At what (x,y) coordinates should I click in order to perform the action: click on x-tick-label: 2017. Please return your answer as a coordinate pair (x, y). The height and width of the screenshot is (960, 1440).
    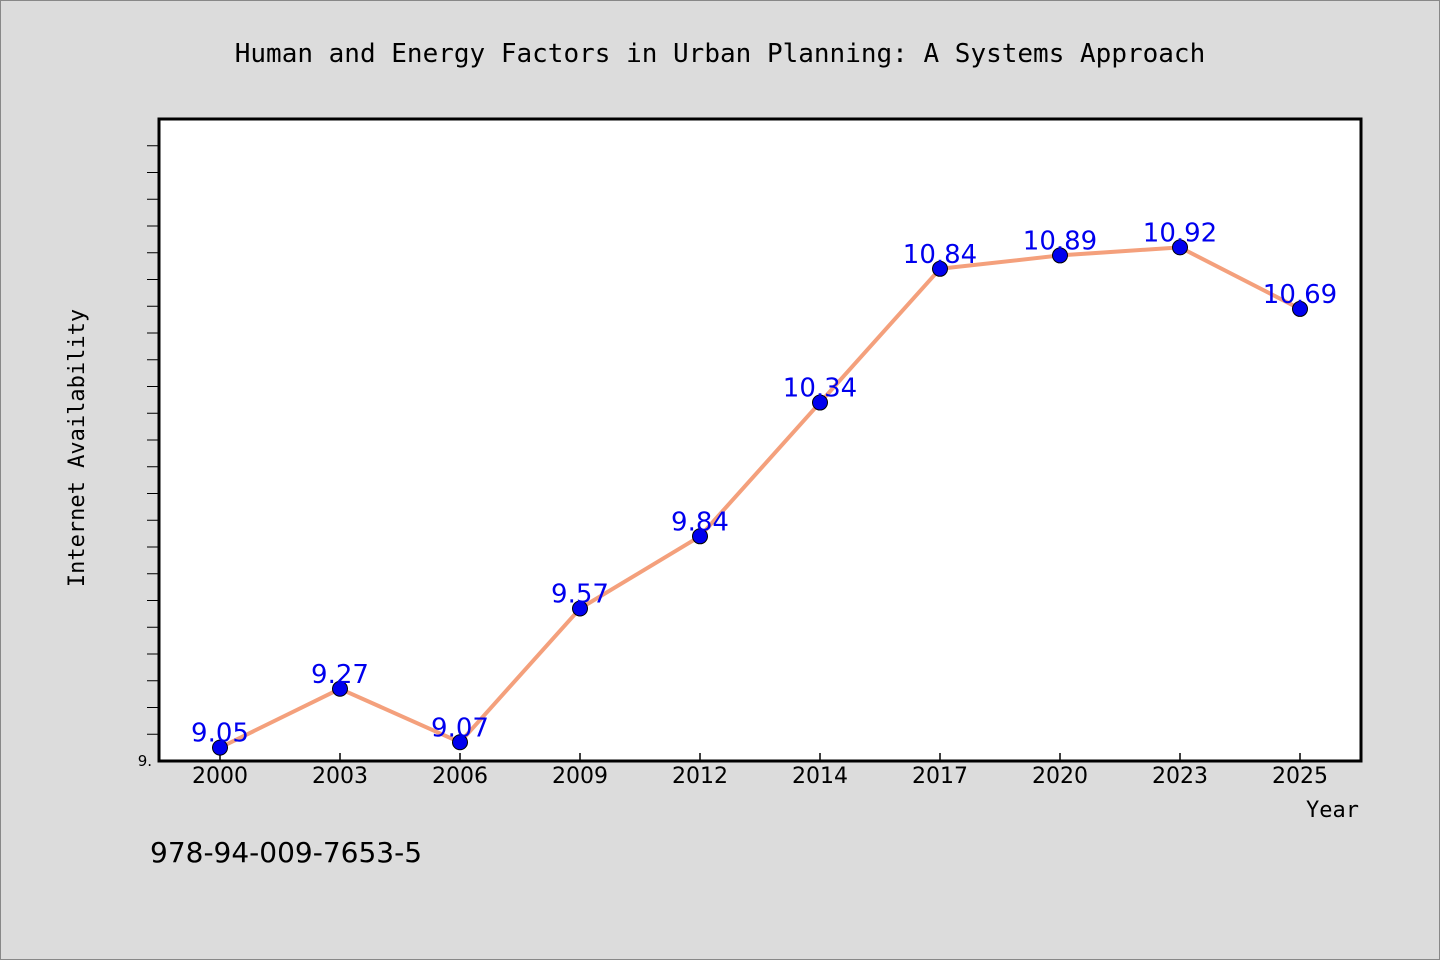
    Looking at the image, I should click on (940, 776).